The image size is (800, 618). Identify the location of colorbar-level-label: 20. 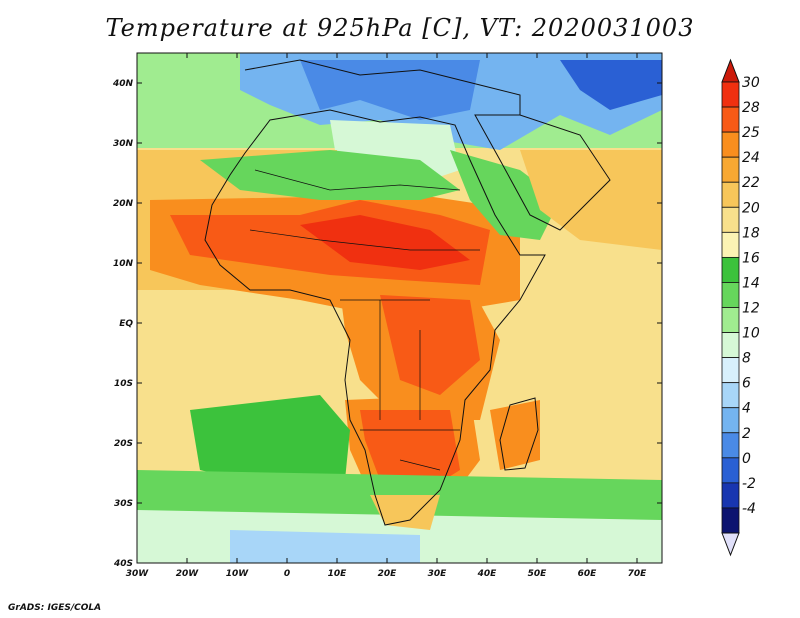
(751, 208).